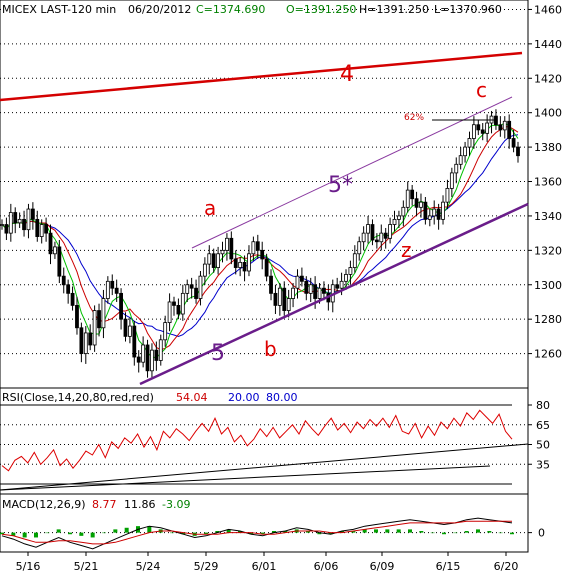 The width and height of the screenshot is (568, 576). Describe the element at coordinates (78, 397) in the screenshot. I see `rsi-header-label: RSI(Close,14,20,80,red,red)` at that location.